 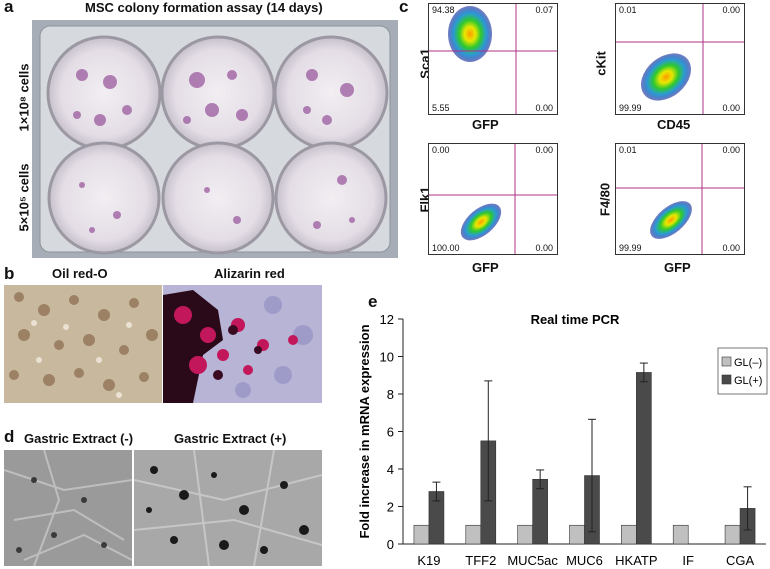 What do you see at coordinates (80, 273) in the screenshot?
I see `oil-red-o-label: Oil red-O` at bounding box center [80, 273].